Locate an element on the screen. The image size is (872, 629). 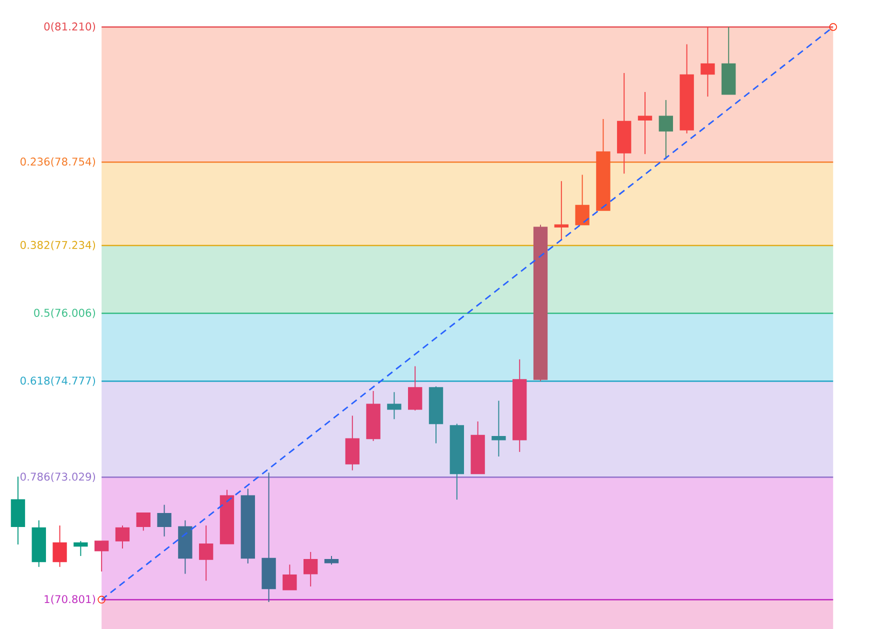
annotation: 0.786(73.029) is located at coordinates (58, 477).